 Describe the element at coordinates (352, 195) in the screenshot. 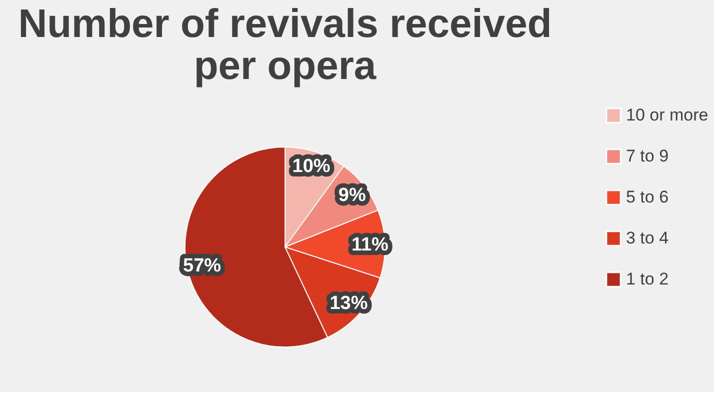

I see `data-label: 9%` at that location.